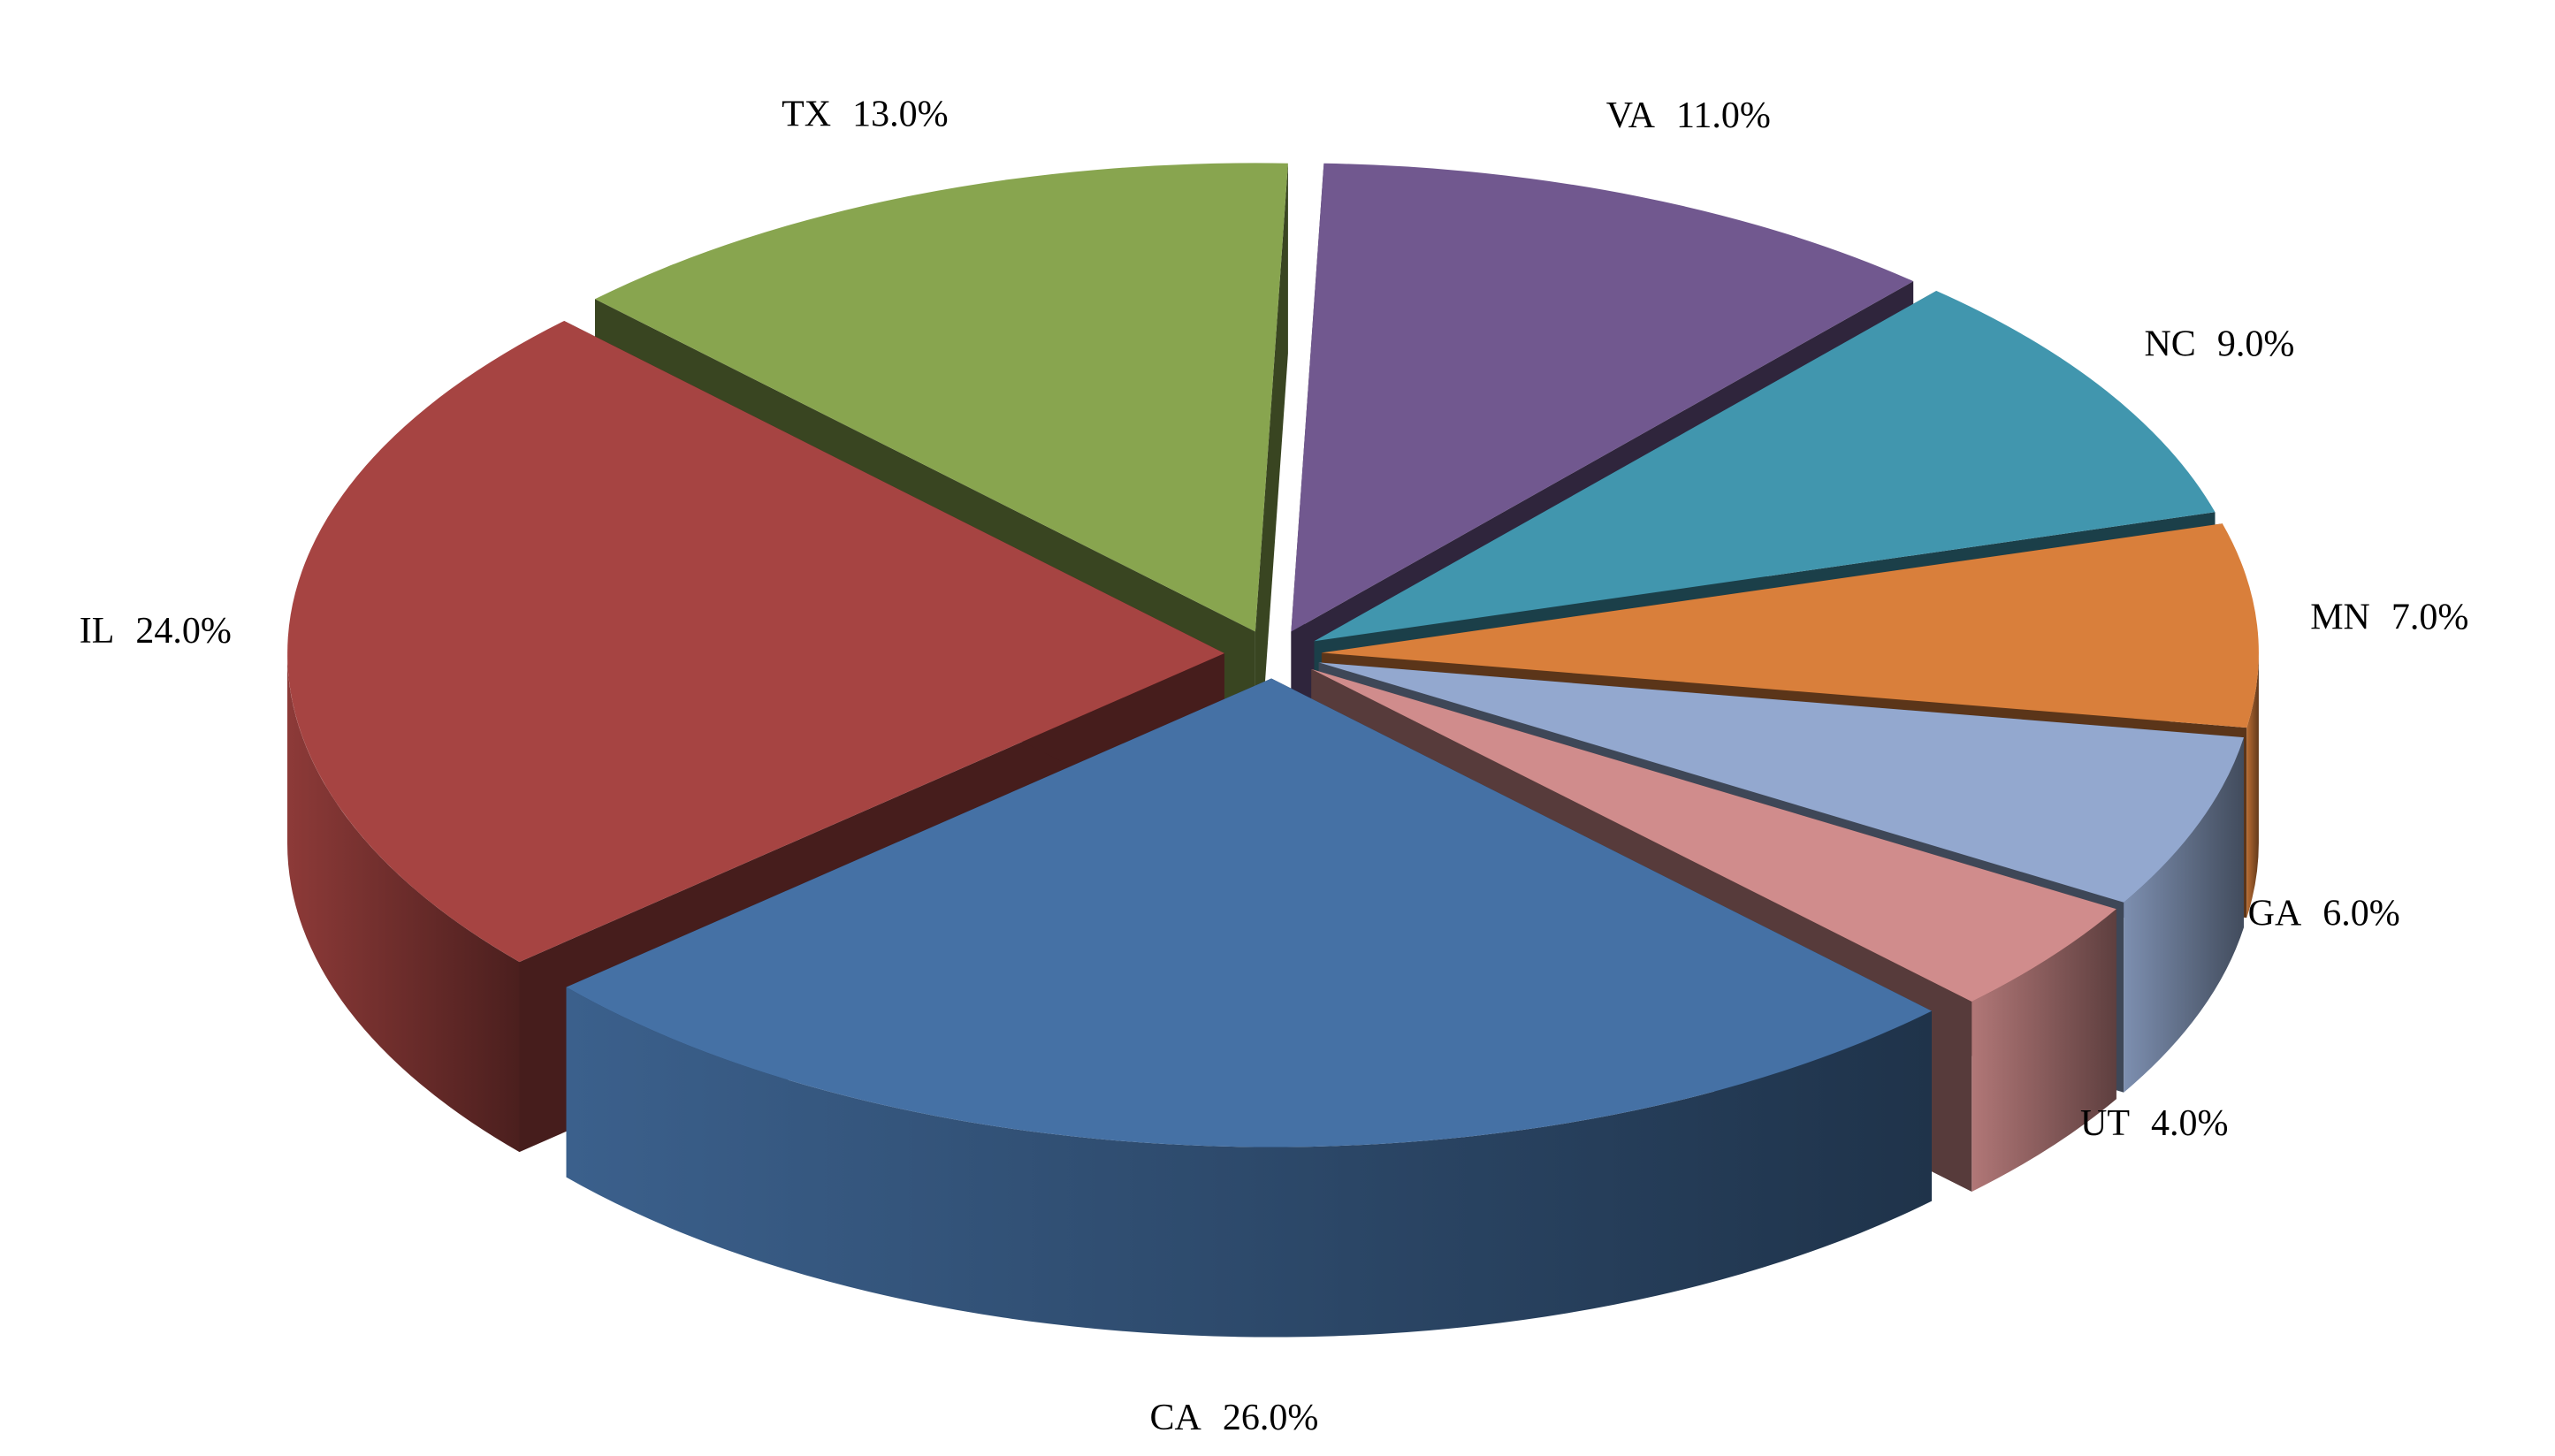  Describe the element at coordinates (2190, 1123) in the screenshot. I see `label-value: 4.0%` at that location.